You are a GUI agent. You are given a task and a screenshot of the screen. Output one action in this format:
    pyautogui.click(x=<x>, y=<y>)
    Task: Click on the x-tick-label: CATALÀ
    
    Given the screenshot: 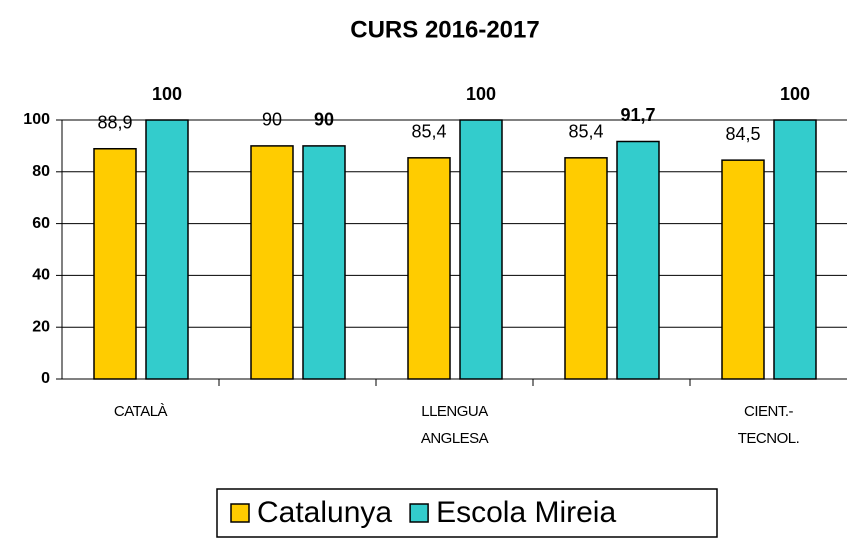 What is the action you would take?
    pyautogui.click(x=141, y=411)
    